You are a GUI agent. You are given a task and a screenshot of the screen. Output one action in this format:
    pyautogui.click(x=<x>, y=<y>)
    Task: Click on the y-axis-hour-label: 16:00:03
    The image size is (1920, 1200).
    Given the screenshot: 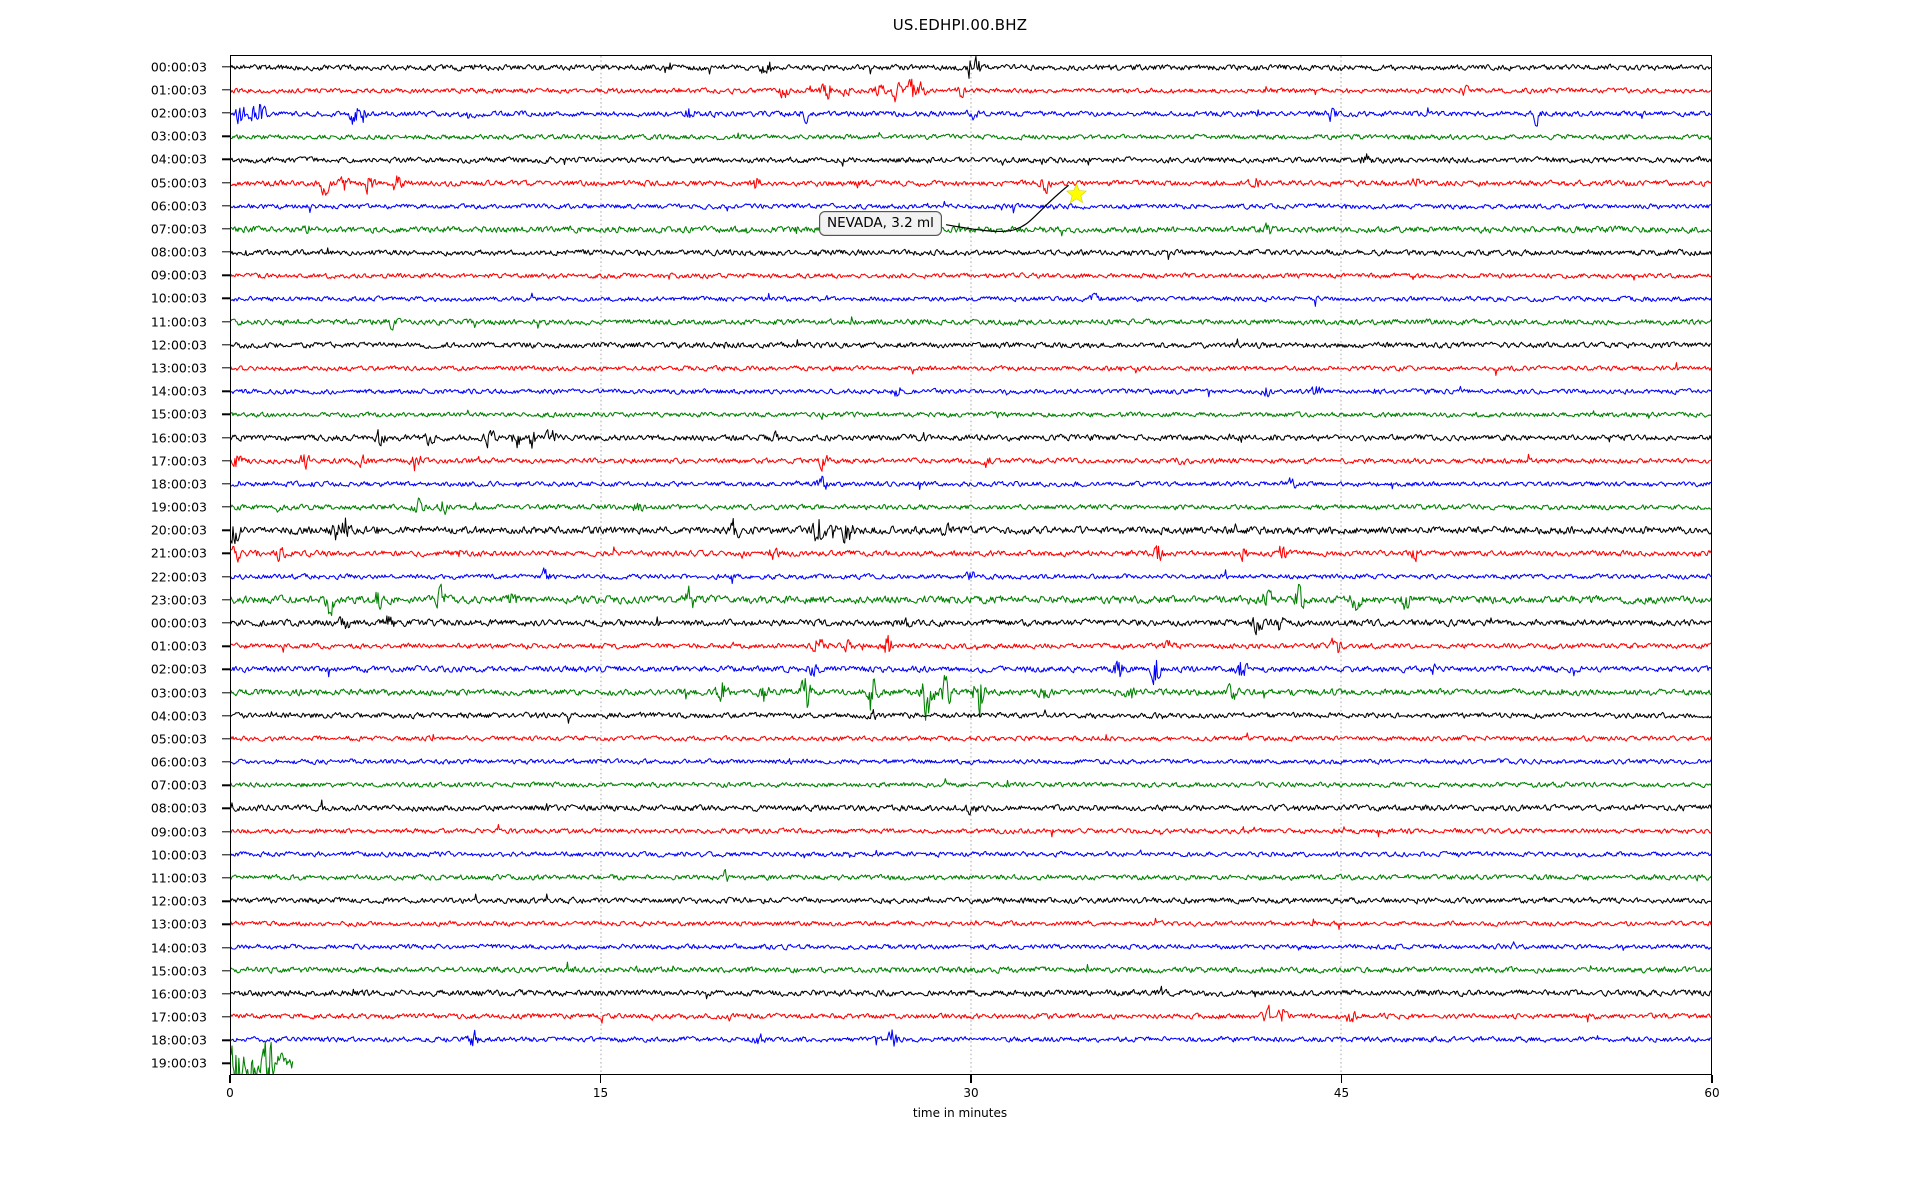 What is the action you would take?
    pyautogui.click(x=178, y=437)
    